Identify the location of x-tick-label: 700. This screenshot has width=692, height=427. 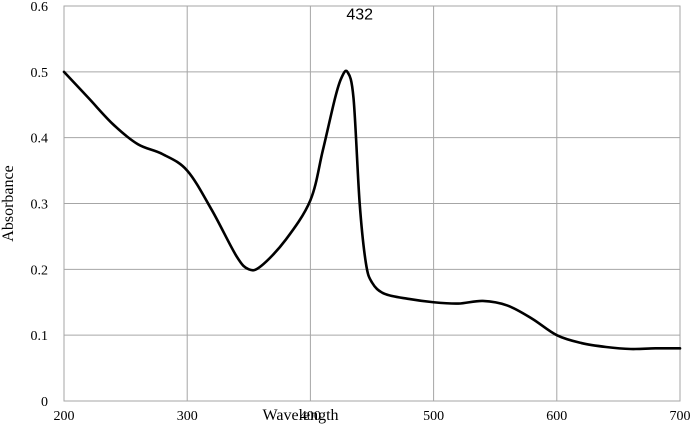
(680, 416).